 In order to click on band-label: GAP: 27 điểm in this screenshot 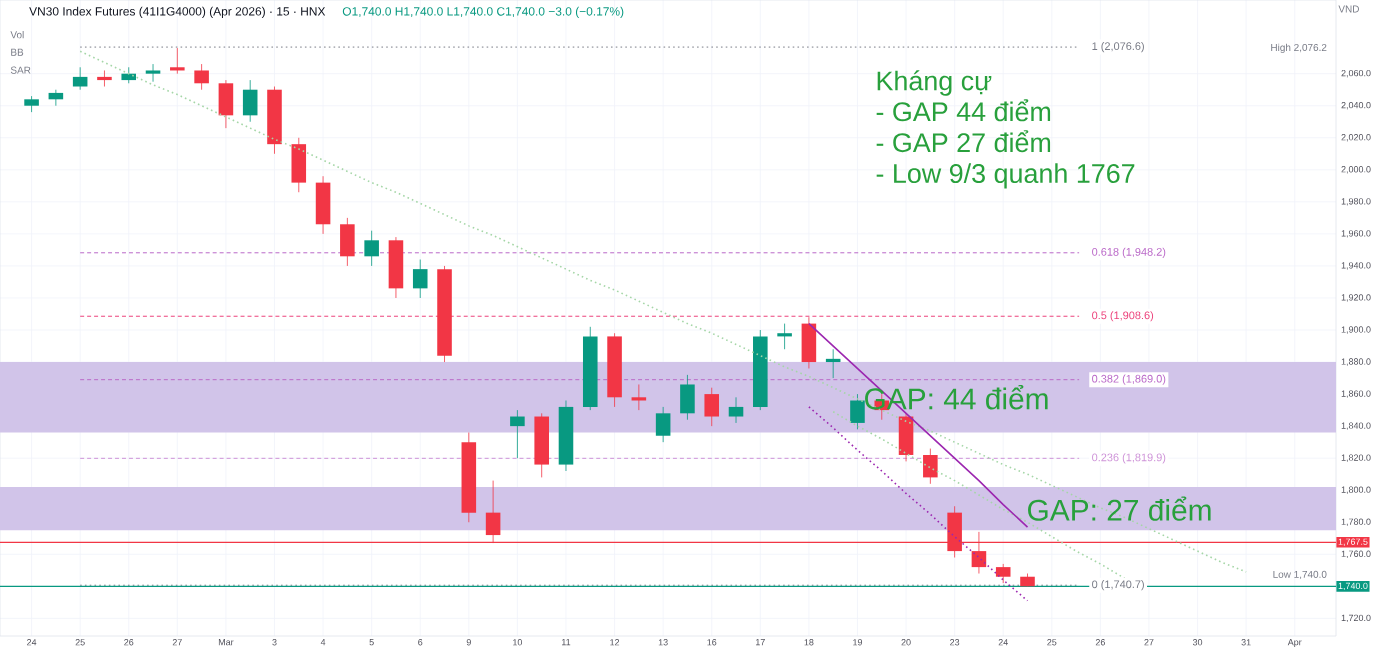, I will do `click(1119, 508)`.